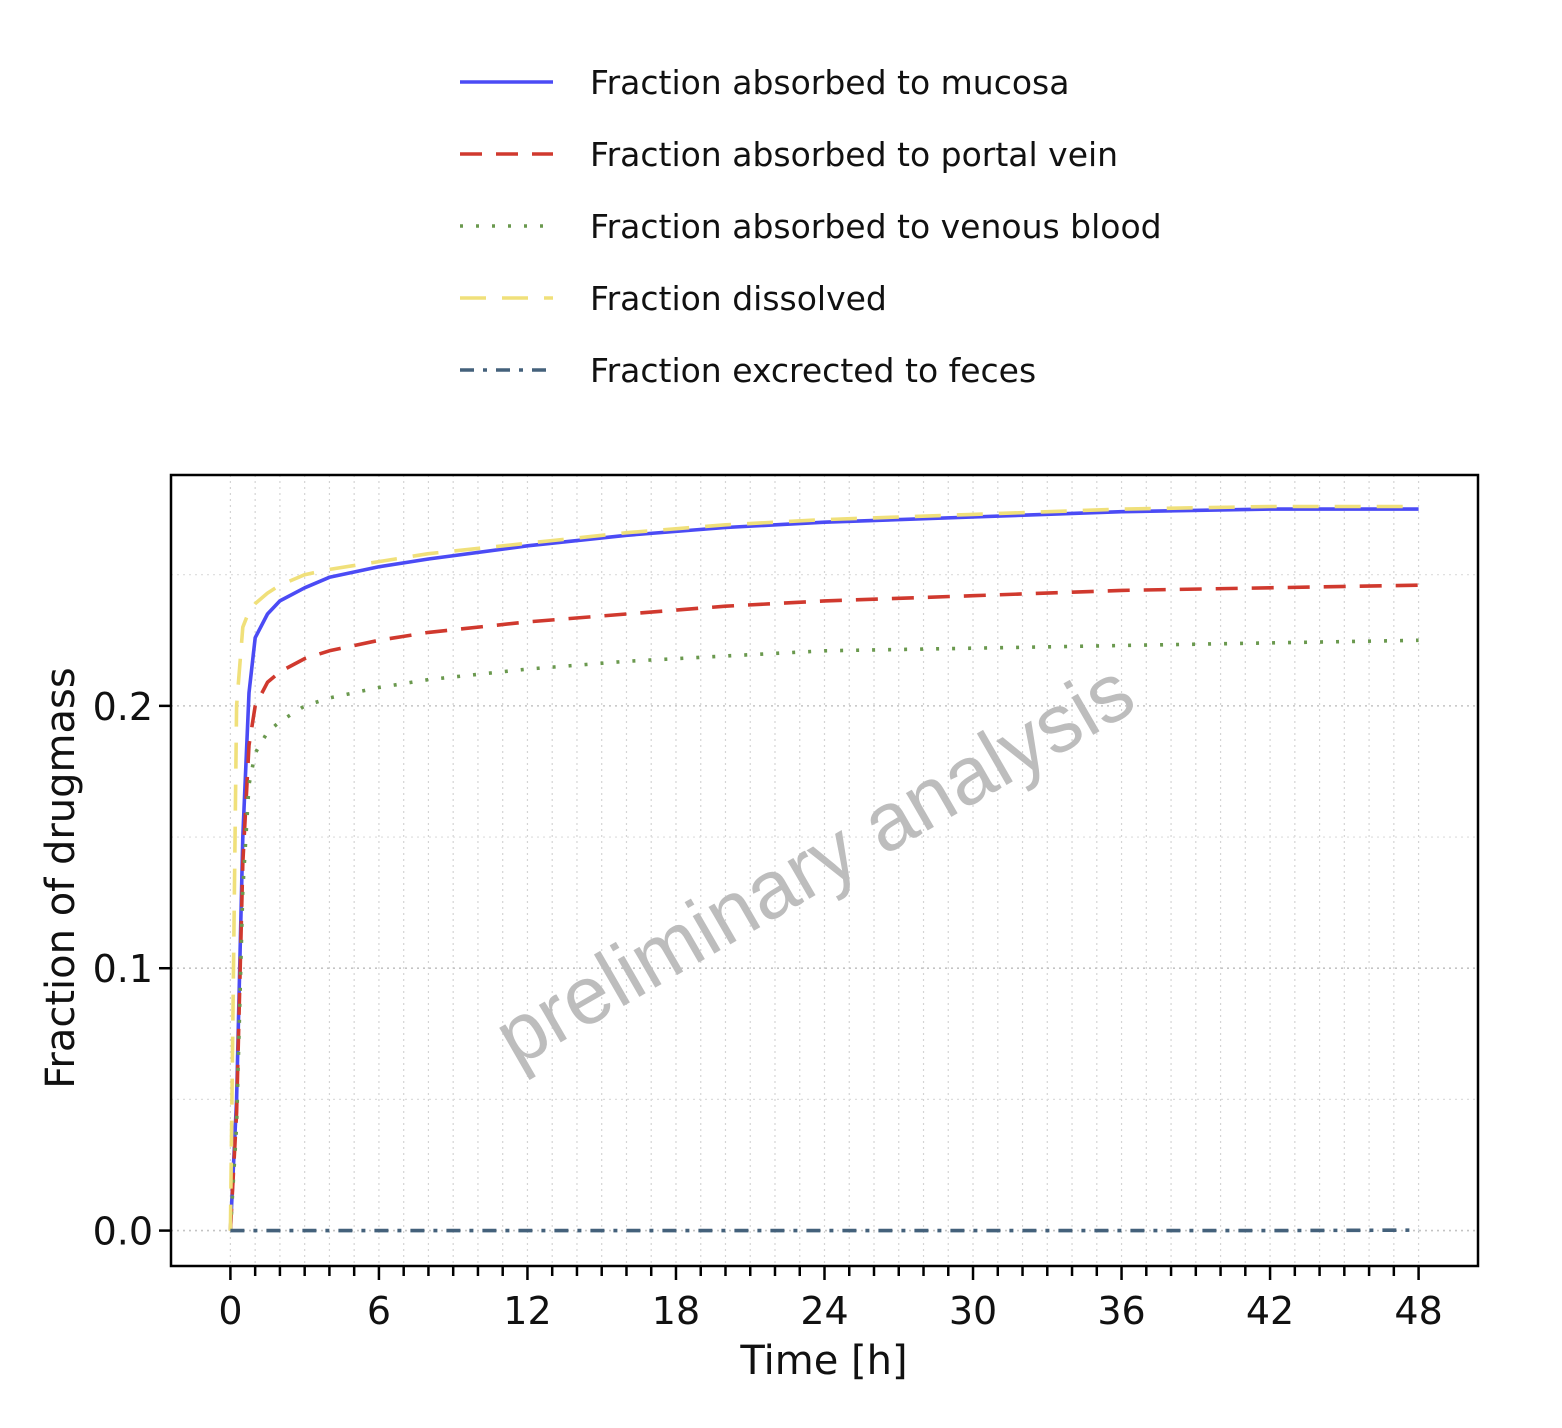  What do you see at coordinates (738, 298) in the screenshot?
I see `legend-label-4: Fraction dissolved` at bounding box center [738, 298].